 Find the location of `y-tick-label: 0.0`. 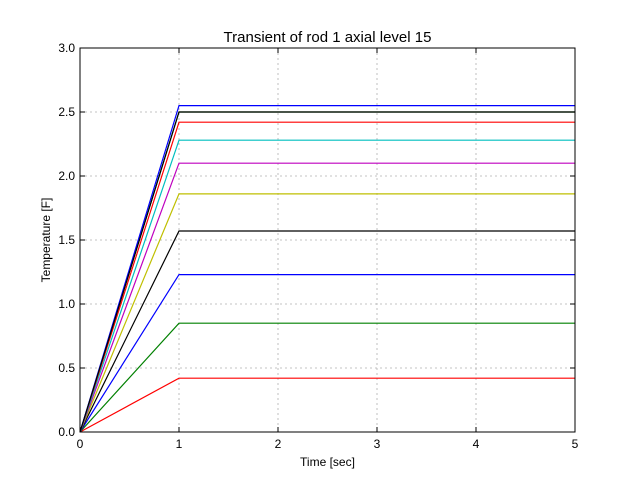

y-tick-label: 0.0 is located at coordinates (66, 432).